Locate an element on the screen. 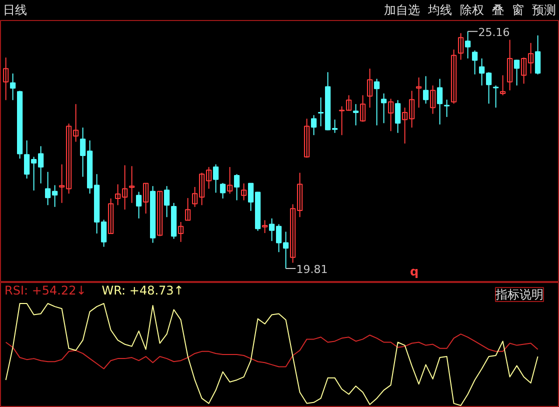 This screenshot has width=559, height=407. text: RSI: +54.22↓ is located at coordinates (45, 291).